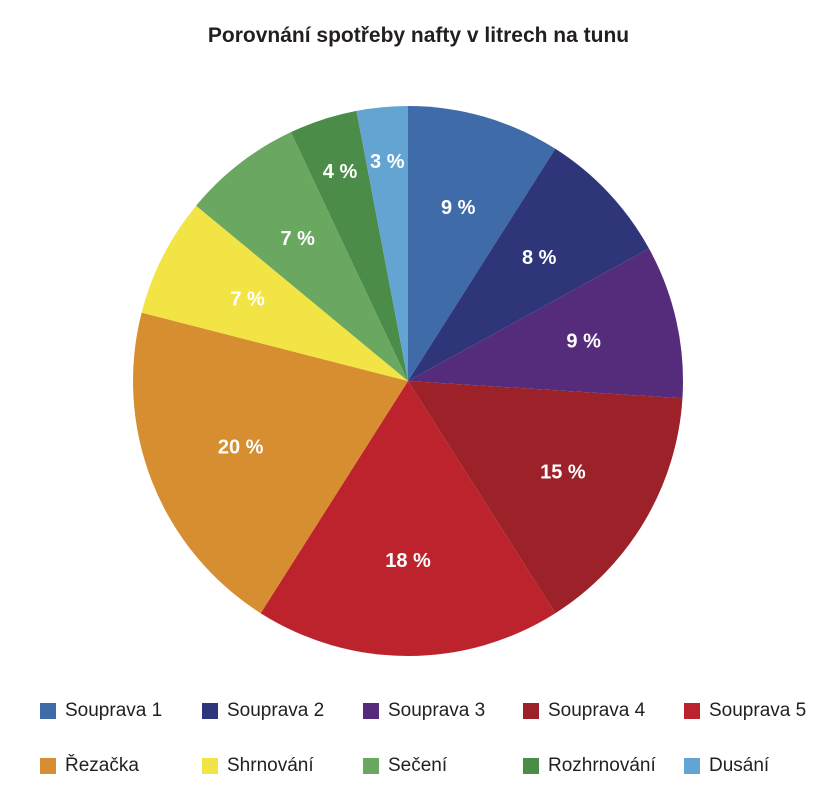 The image size is (837, 800). I want to click on slice-data-label: 15 %, so click(563, 473).